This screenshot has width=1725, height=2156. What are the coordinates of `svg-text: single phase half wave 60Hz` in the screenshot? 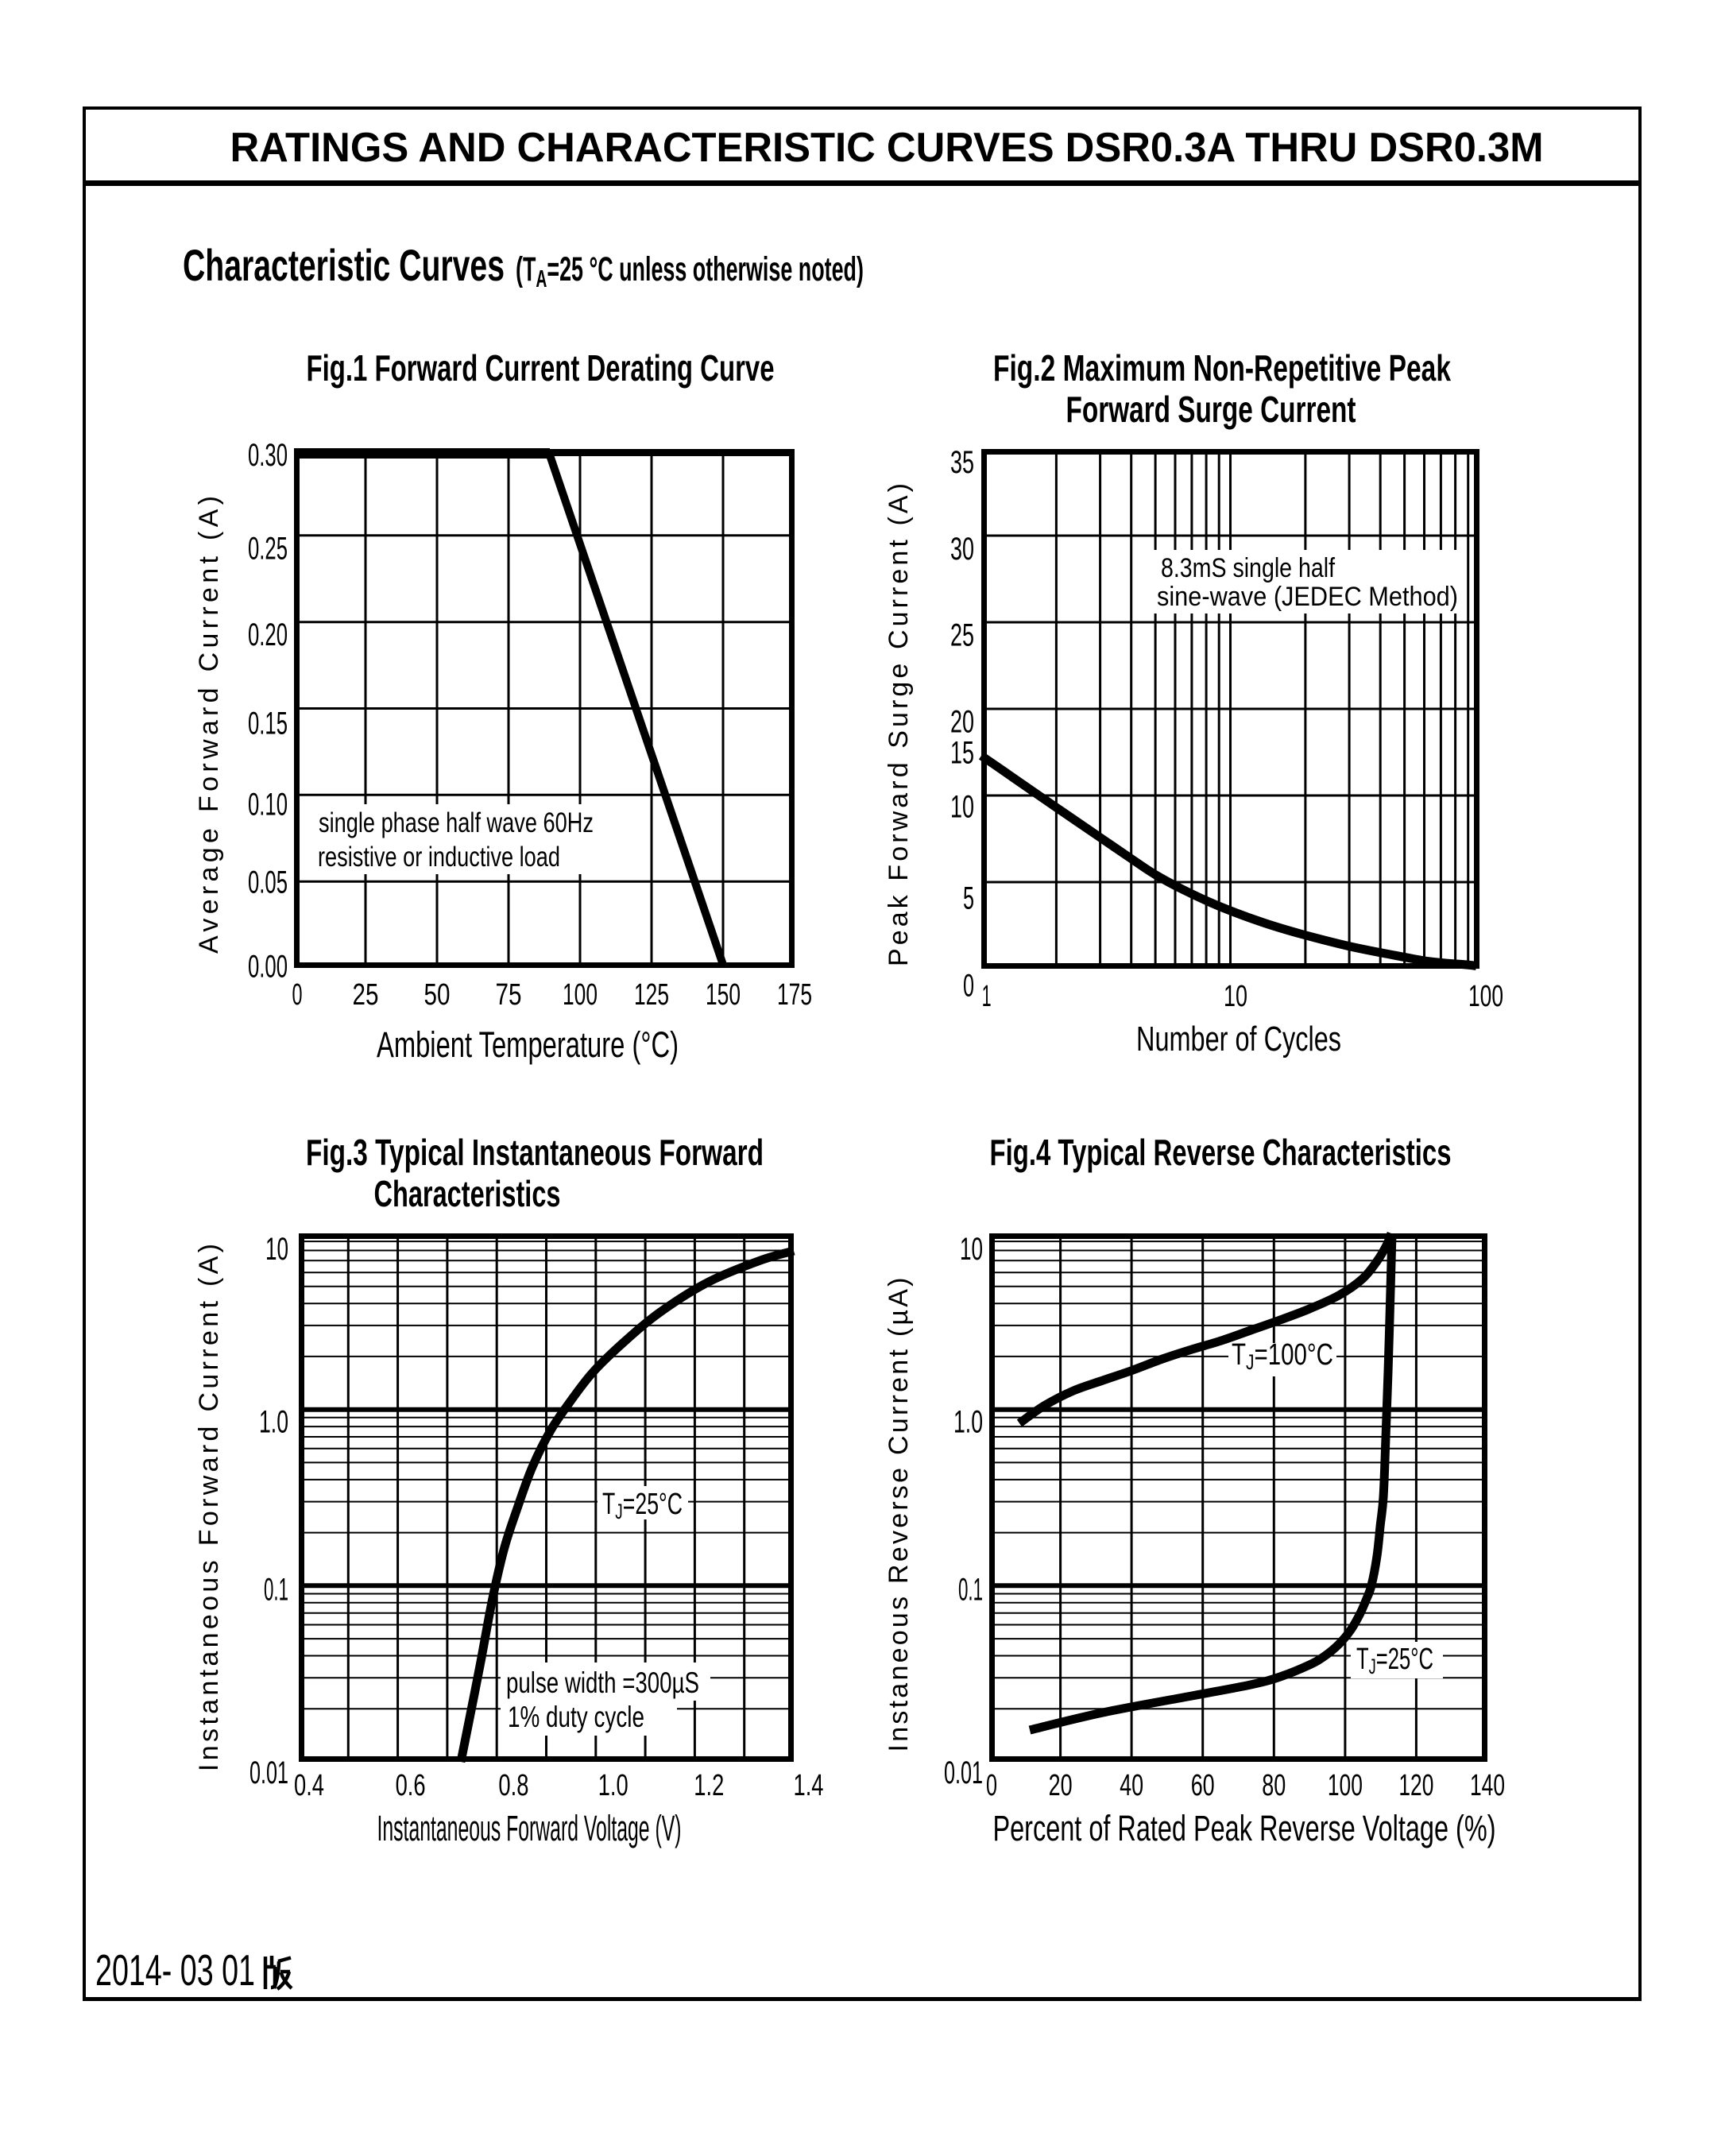 It's located at (457, 823).